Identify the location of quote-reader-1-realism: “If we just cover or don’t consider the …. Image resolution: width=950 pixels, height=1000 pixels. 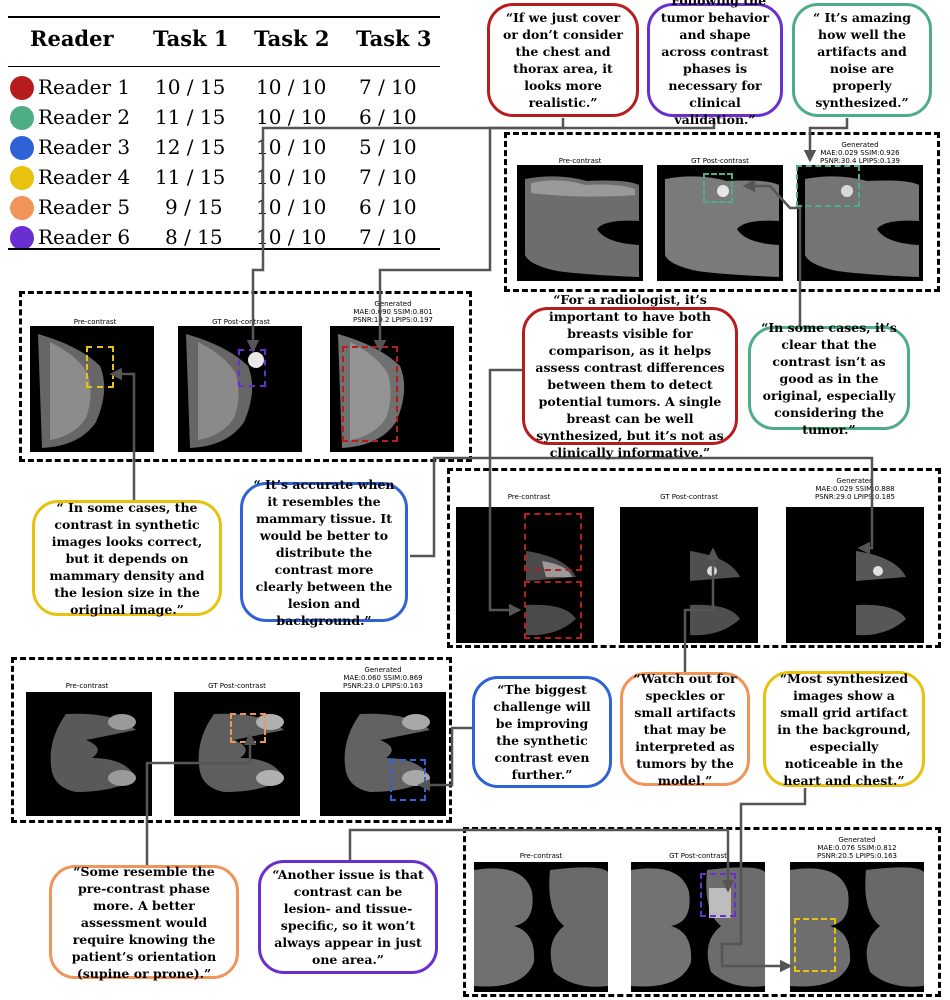
(563, 60).